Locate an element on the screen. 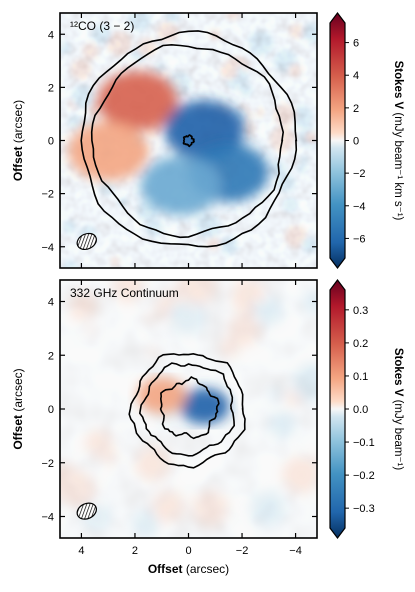 The image size is (415, 592). colorbar-tick-label: 0.2 is located at coordinates (360, 344).